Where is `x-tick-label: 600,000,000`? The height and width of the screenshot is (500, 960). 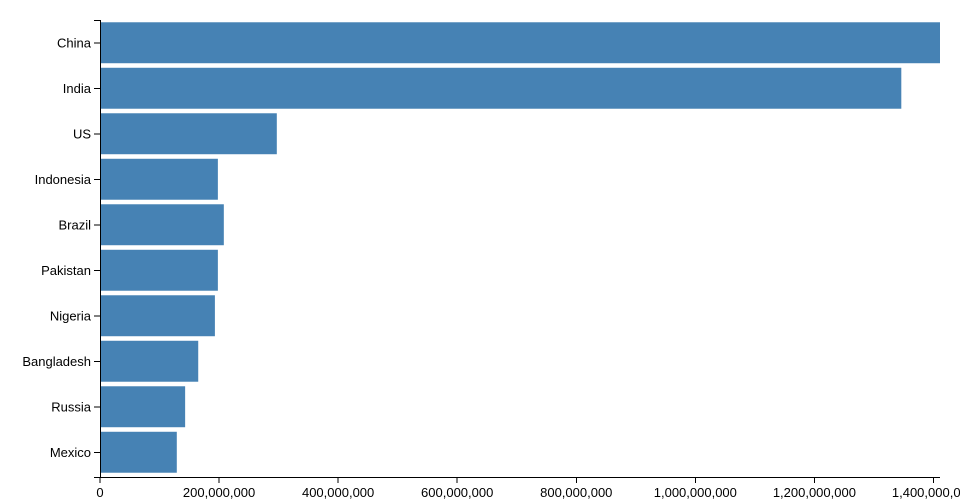 x-tick-label: 600,000,000 is located at coordinates (457, 492).